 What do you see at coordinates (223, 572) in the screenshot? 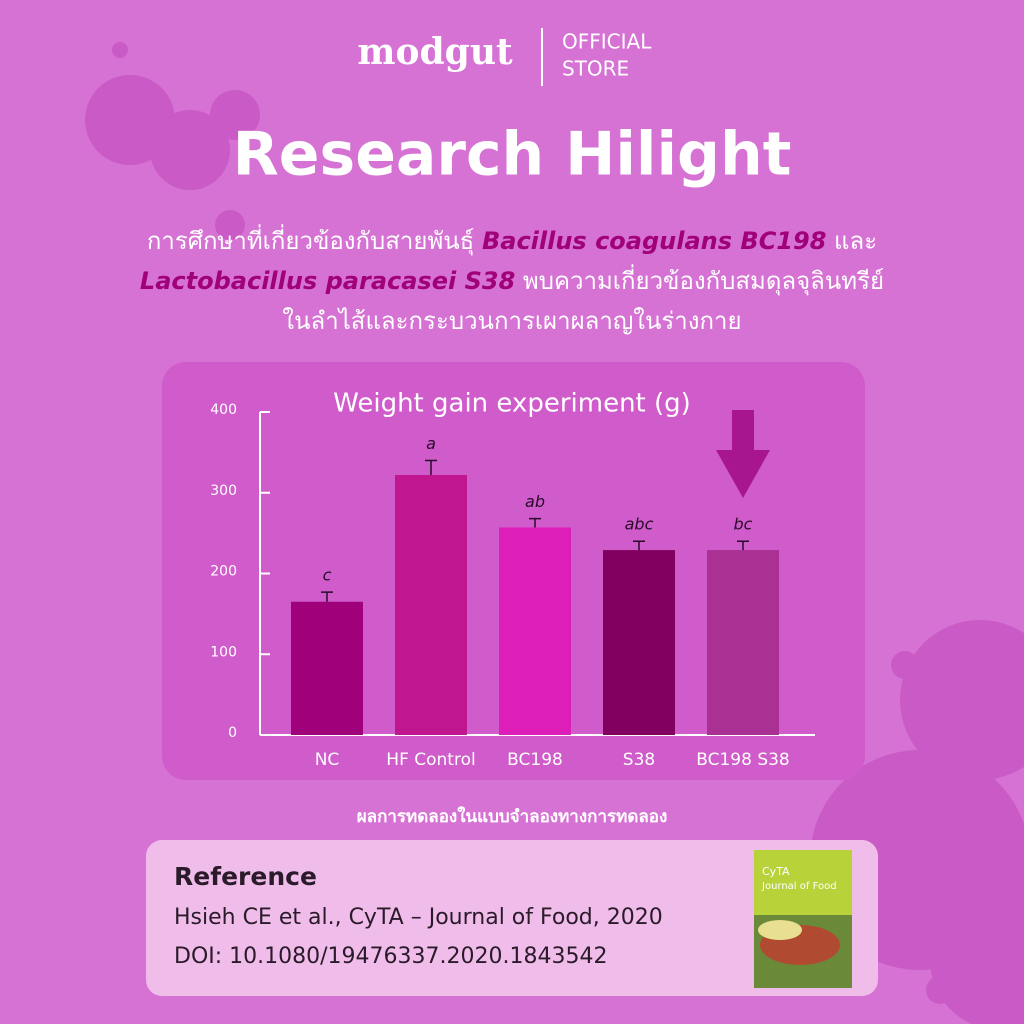
I see `y-tick-label: 200` at bounding box center [223, 572].